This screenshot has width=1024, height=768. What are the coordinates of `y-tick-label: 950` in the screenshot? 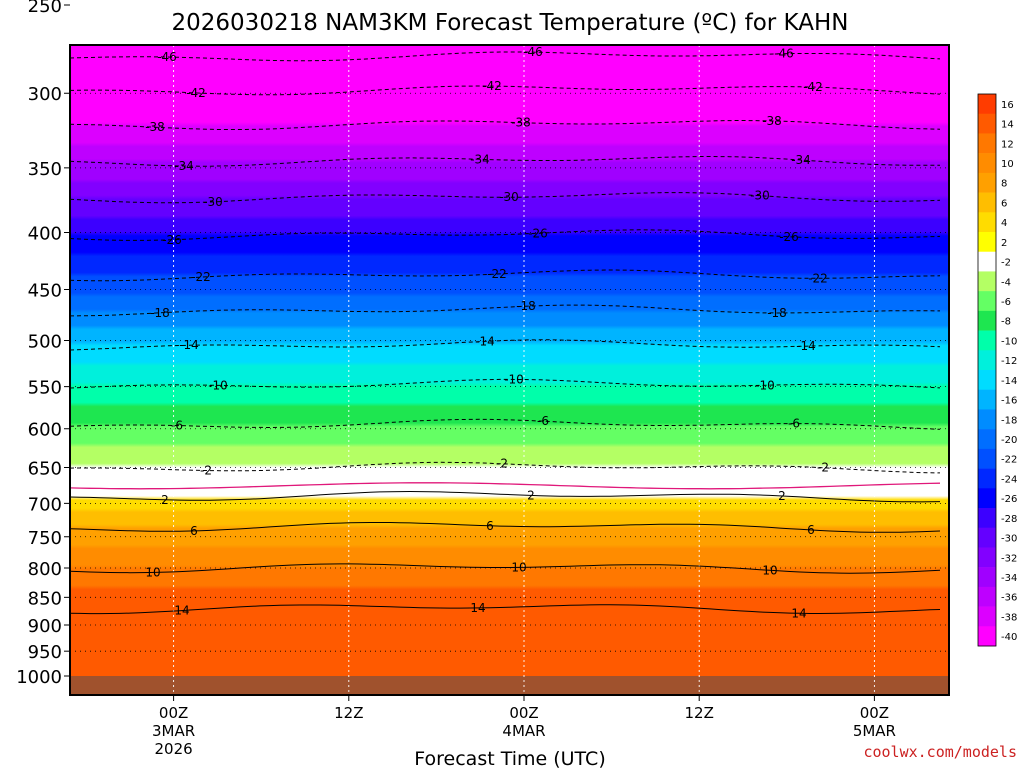 It's located at (45, 652).